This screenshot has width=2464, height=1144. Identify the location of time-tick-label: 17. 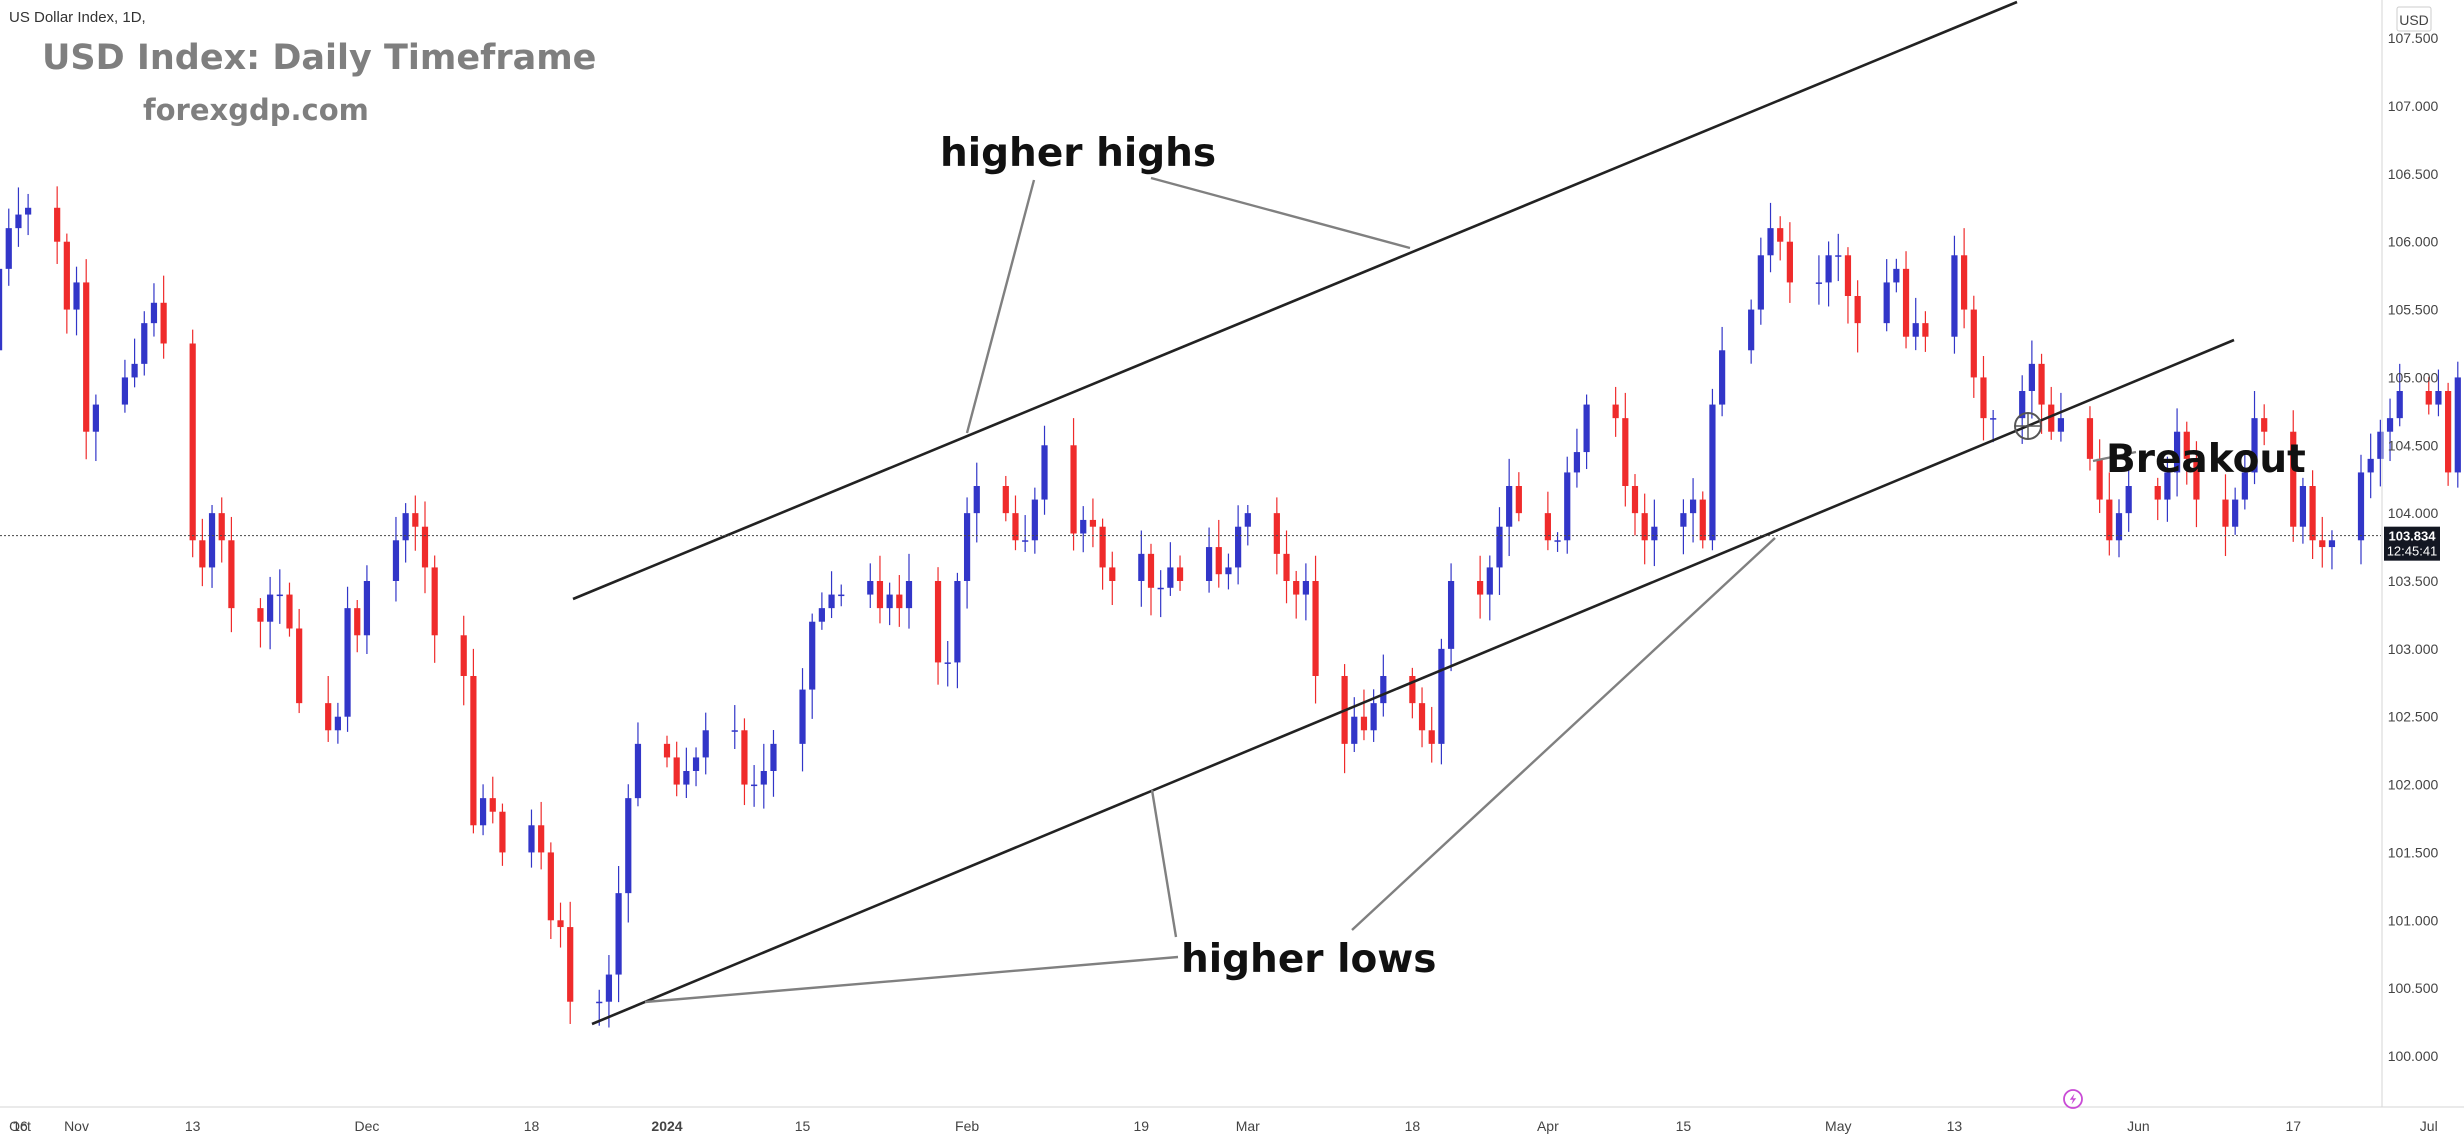
(2293, 1126).